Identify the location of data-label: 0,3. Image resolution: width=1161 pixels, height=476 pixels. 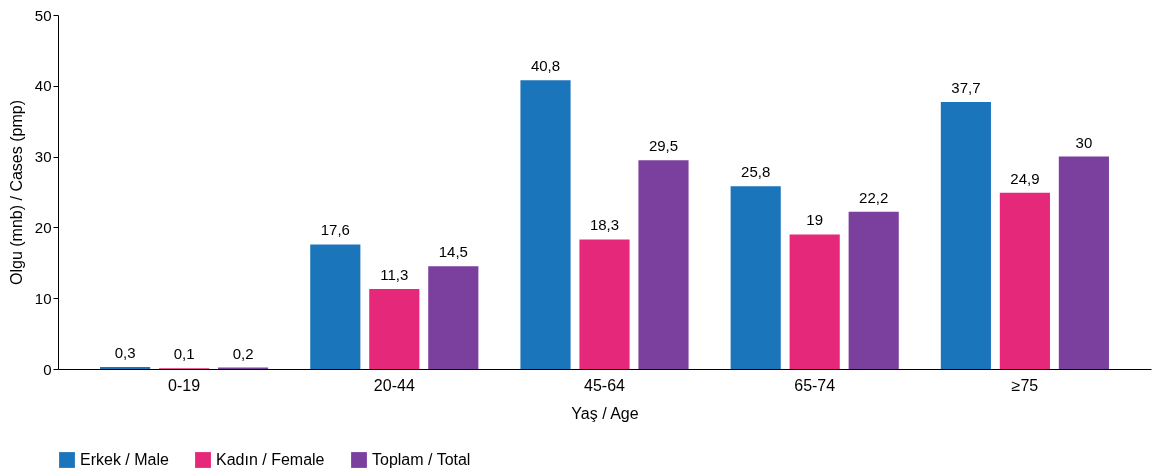
(125, 352).